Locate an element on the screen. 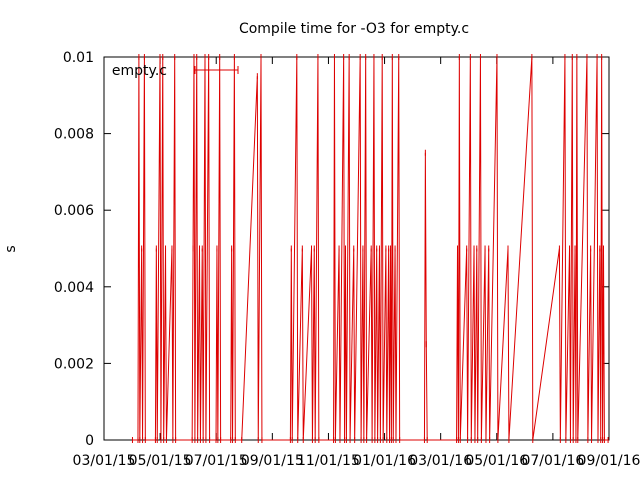 This screenshot has width=640, height=480. x-tick-label: 01/01/16 is located at coordinates (384, 461).